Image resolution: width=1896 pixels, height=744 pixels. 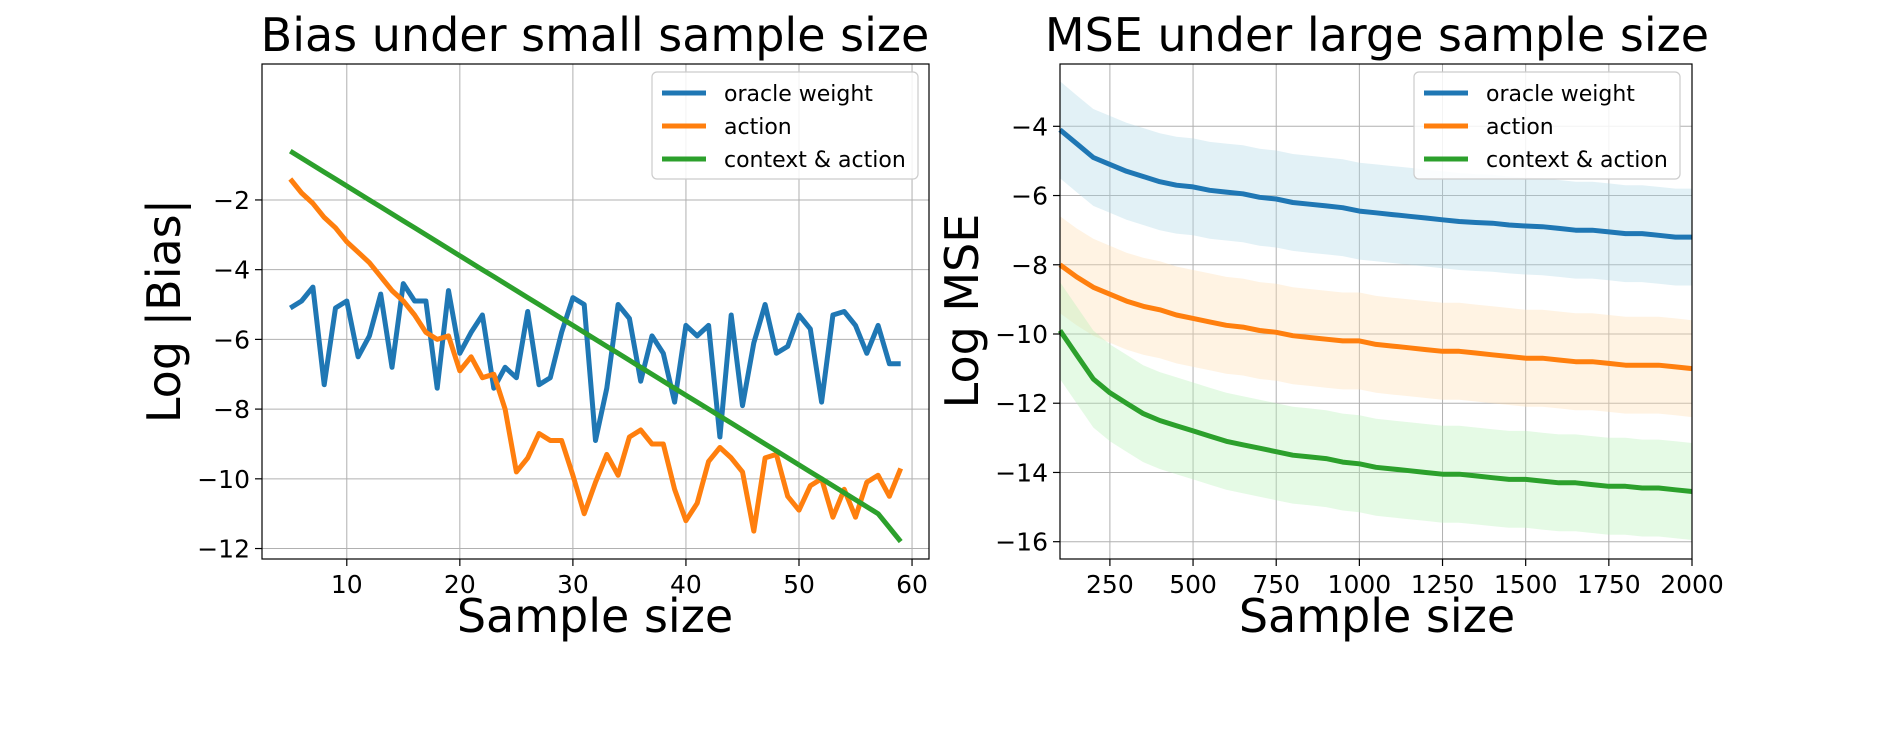 What do you see at coordinates (595, 35) in the screenshot?
I see `bias-chart-title: Bias under small sample size` at bounding box center [595, 35].